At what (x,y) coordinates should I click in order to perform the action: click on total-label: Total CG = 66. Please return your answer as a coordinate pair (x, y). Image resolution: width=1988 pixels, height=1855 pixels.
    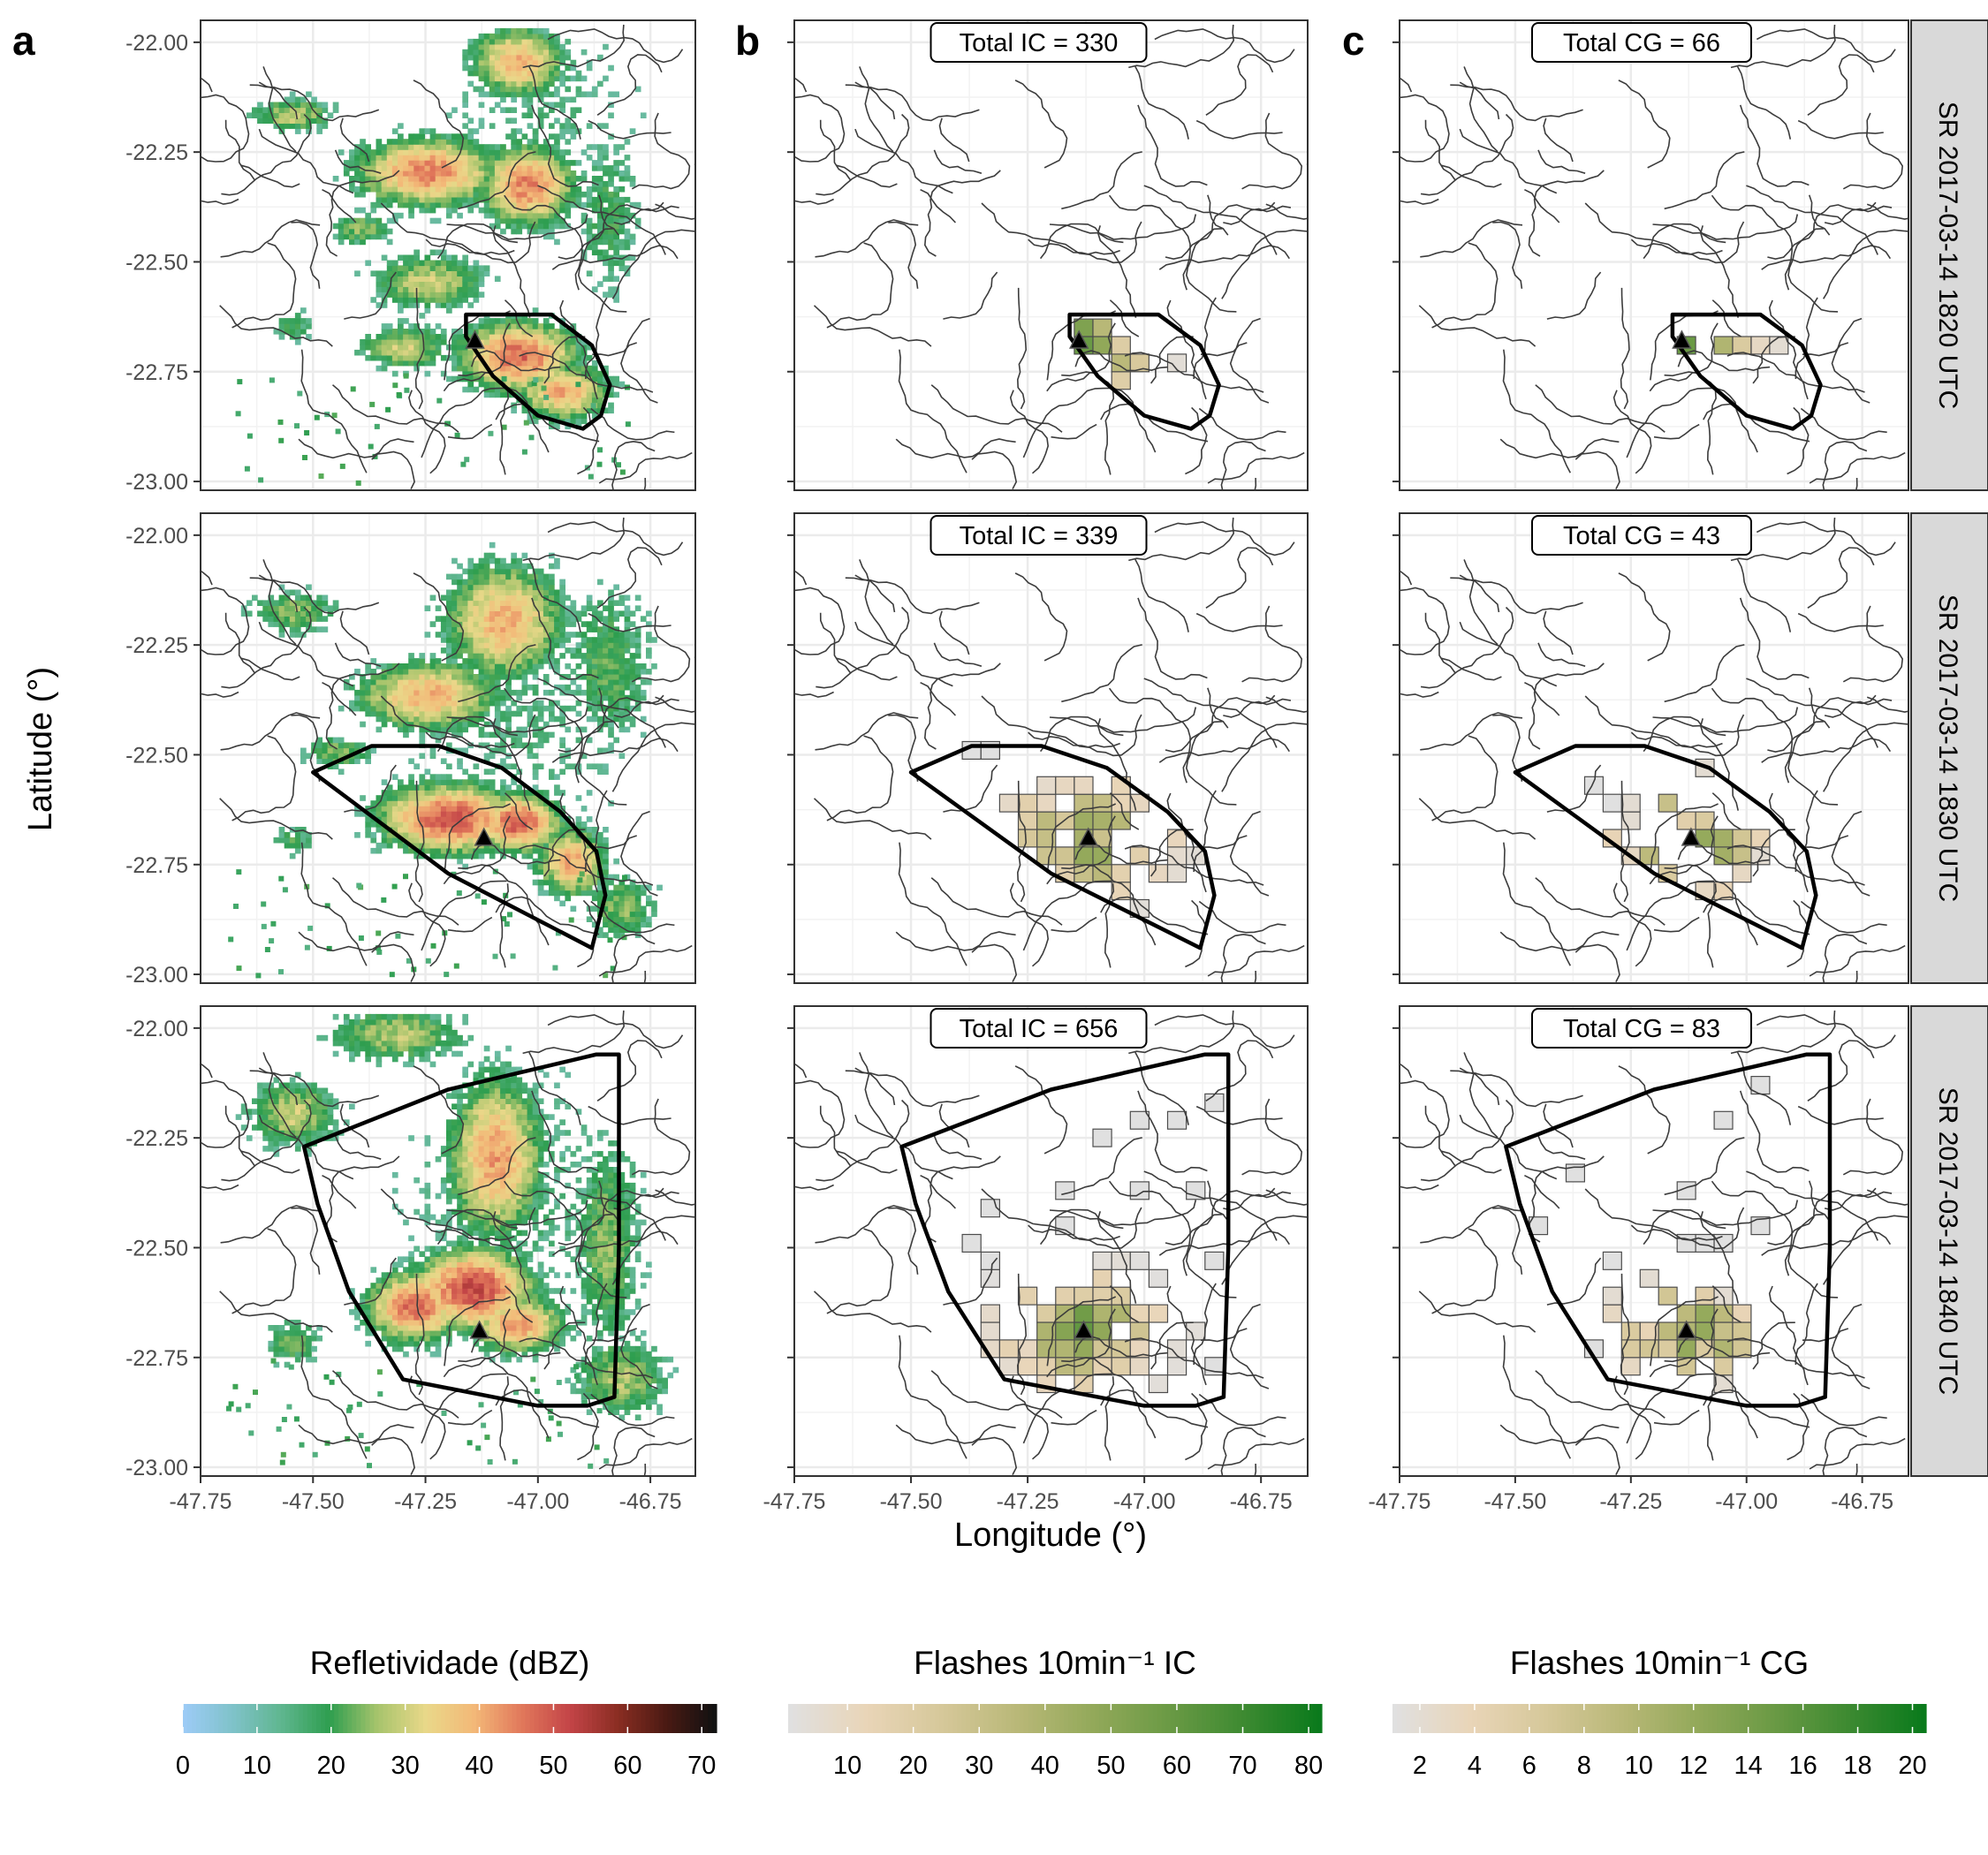
    Looking at the image, I should click on (1641, 43).